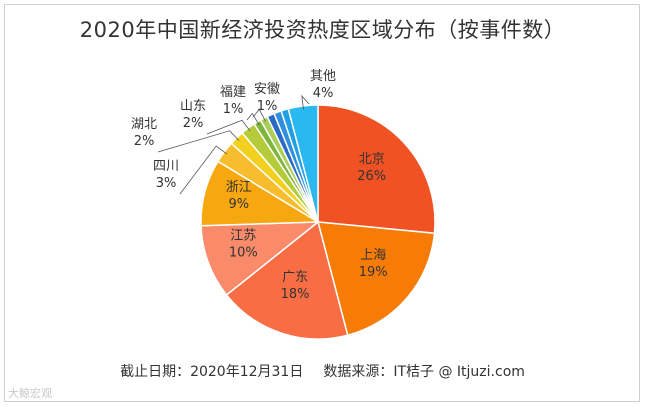 This screenshot has width=645, height=407. Describe the element at coordinates (233, 109) in the screenshot. I see `slice-value-label-8: 1%` at that location.